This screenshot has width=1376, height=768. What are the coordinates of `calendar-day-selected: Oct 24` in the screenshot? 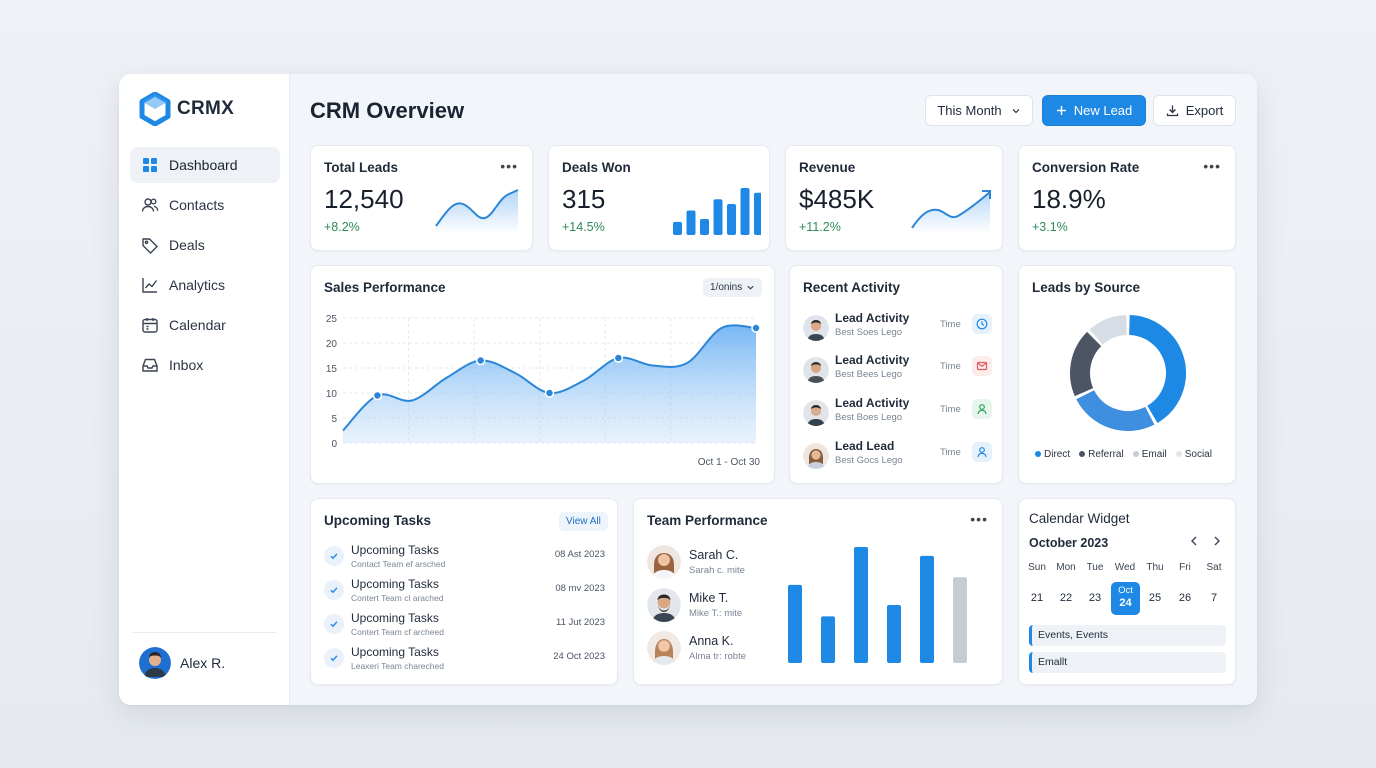 It's located at (1125, 598).